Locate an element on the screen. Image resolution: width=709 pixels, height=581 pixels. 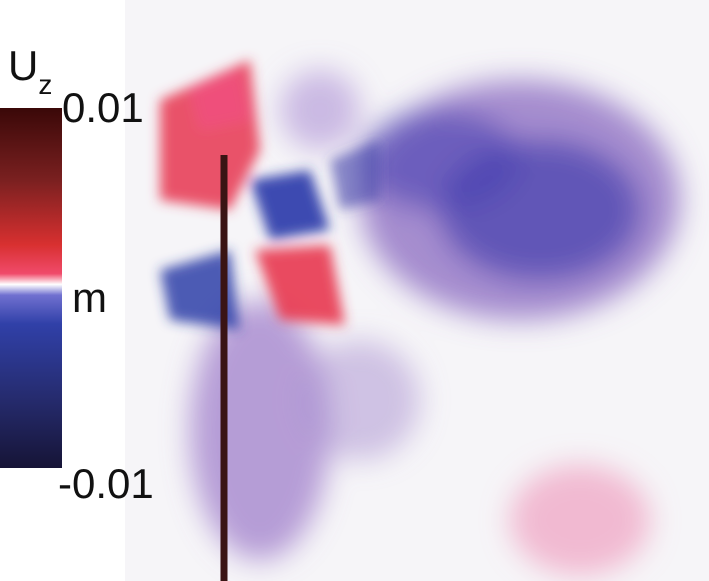
colorbar-label: Uz is located at coordinates (30, 71).